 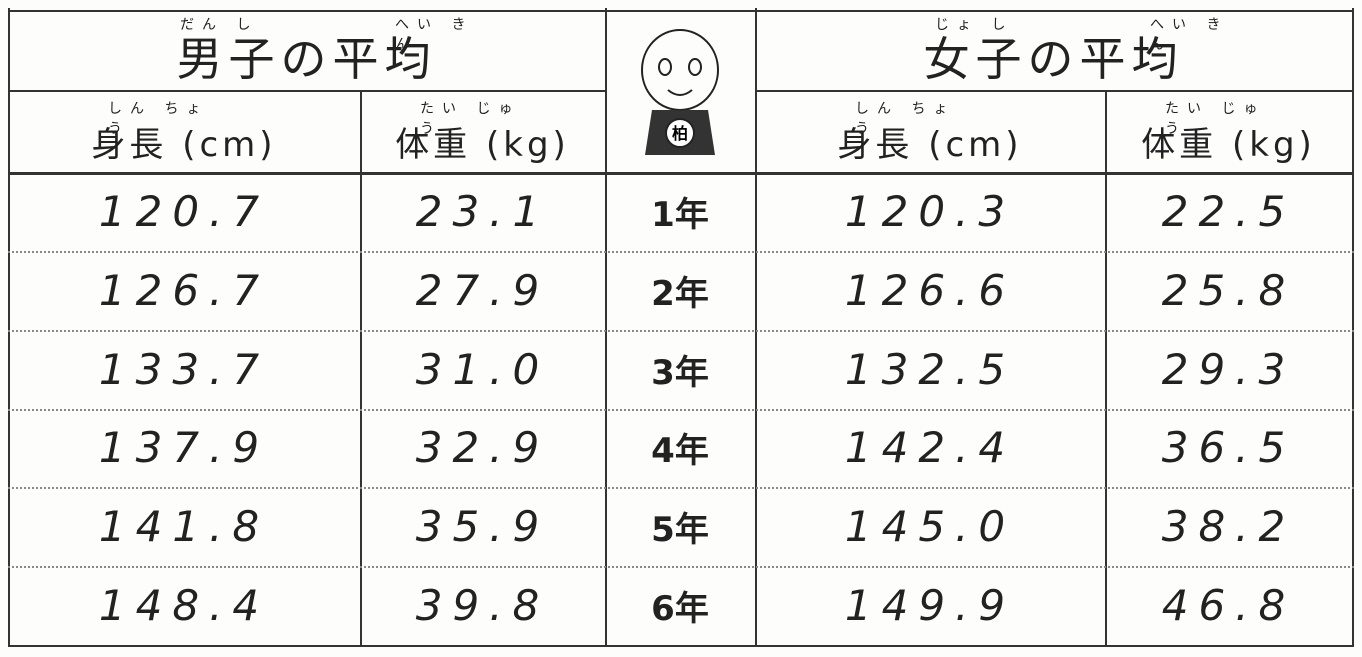 What do you see at coordinates (680, 133) in the screenshot?
I see `mascot-badge: 柏` at bounding box center [680, 133].